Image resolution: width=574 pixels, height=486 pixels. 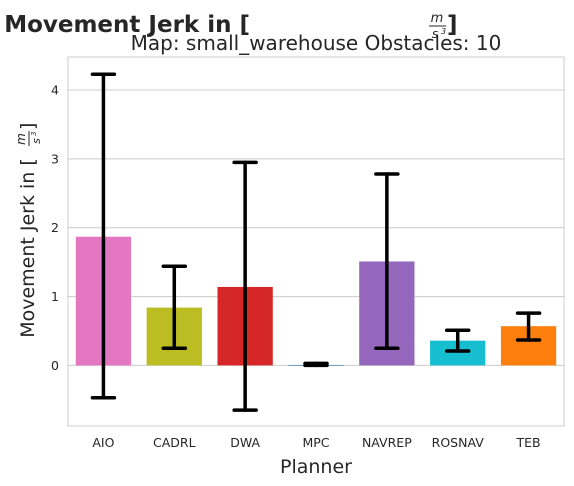 I want to click on y-tick-labels: 0 1 2 3 4, so click(x=55, y=228).